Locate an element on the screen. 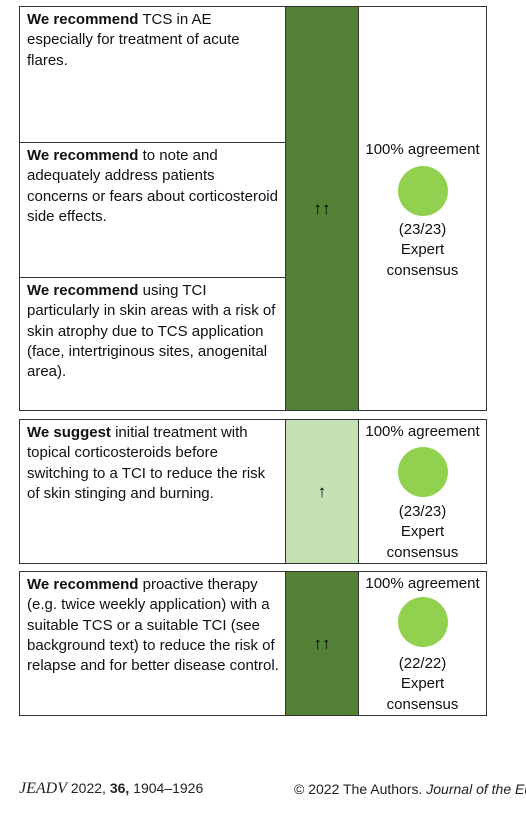  volume-number: 36, is located at coordinates (119, 788).